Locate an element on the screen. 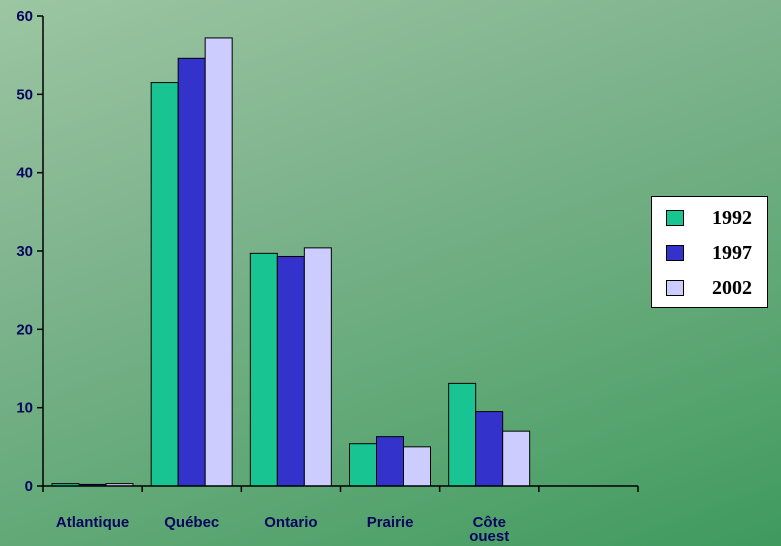 This screenshot has width=781, height=546. y-tick-label: 40 is located at coordinates (24, 173).